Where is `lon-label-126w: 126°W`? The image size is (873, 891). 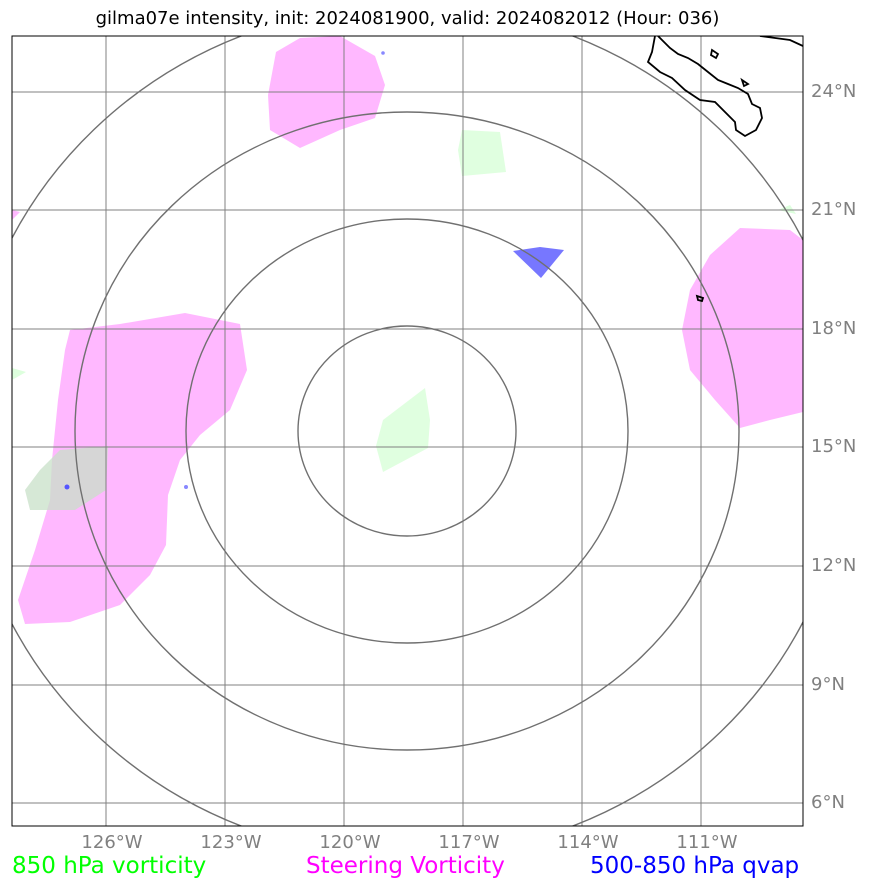
lon-label-126w: 126°W is located at coordinates (112, 842).